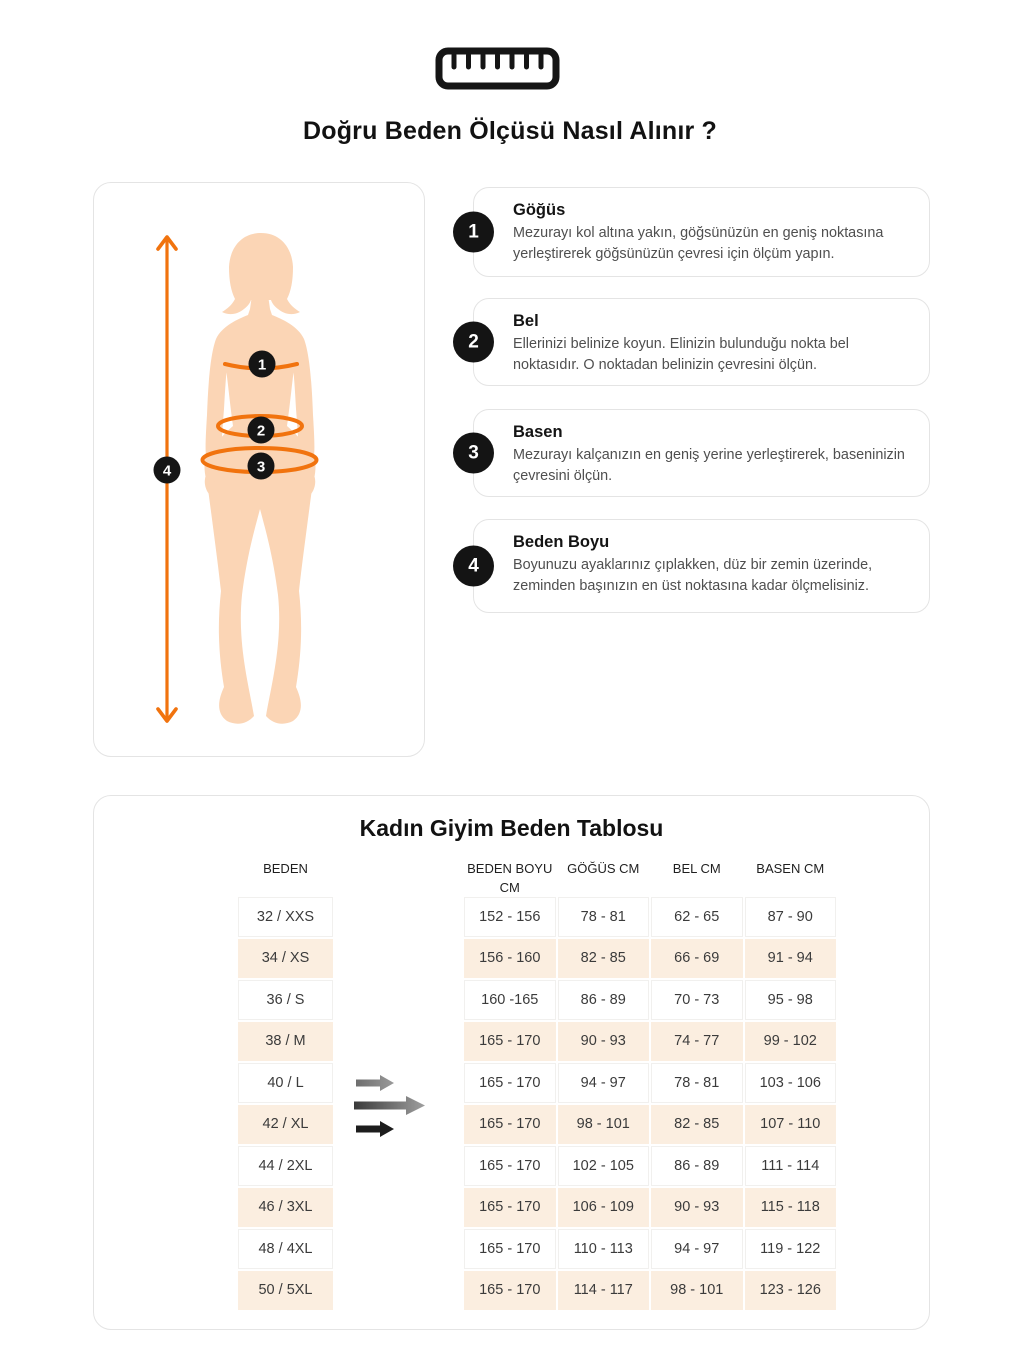 The image size is (1020, 1360). I want to click on size-cell: 36 / S, so click(285, 1000).